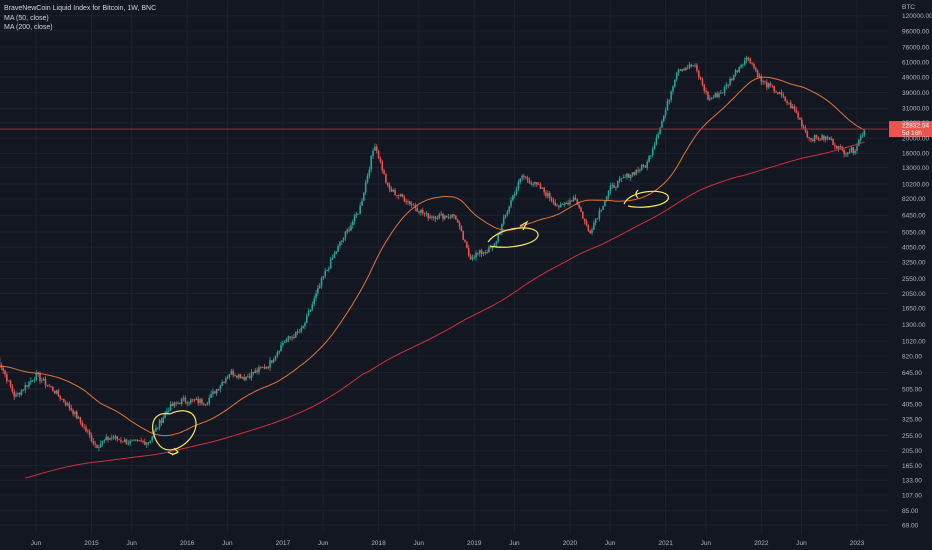 The width and height of the screenshot is (932, 550). Describe the element at coordinates (912, 389) in the screenshot. I see `y-tick-label: 505.00` at that location.